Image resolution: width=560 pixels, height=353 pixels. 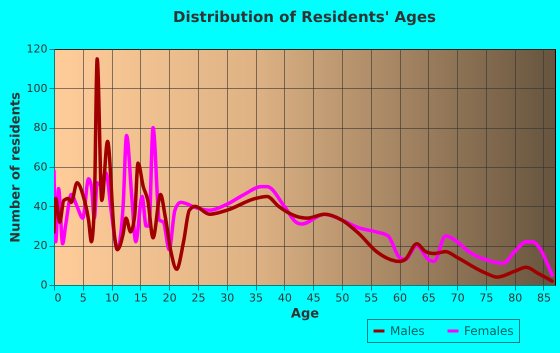 What do you see at coordinates (41, 167) in the screenshot?
I see `y-tick-label: 60` at bounding box center [41, 167].